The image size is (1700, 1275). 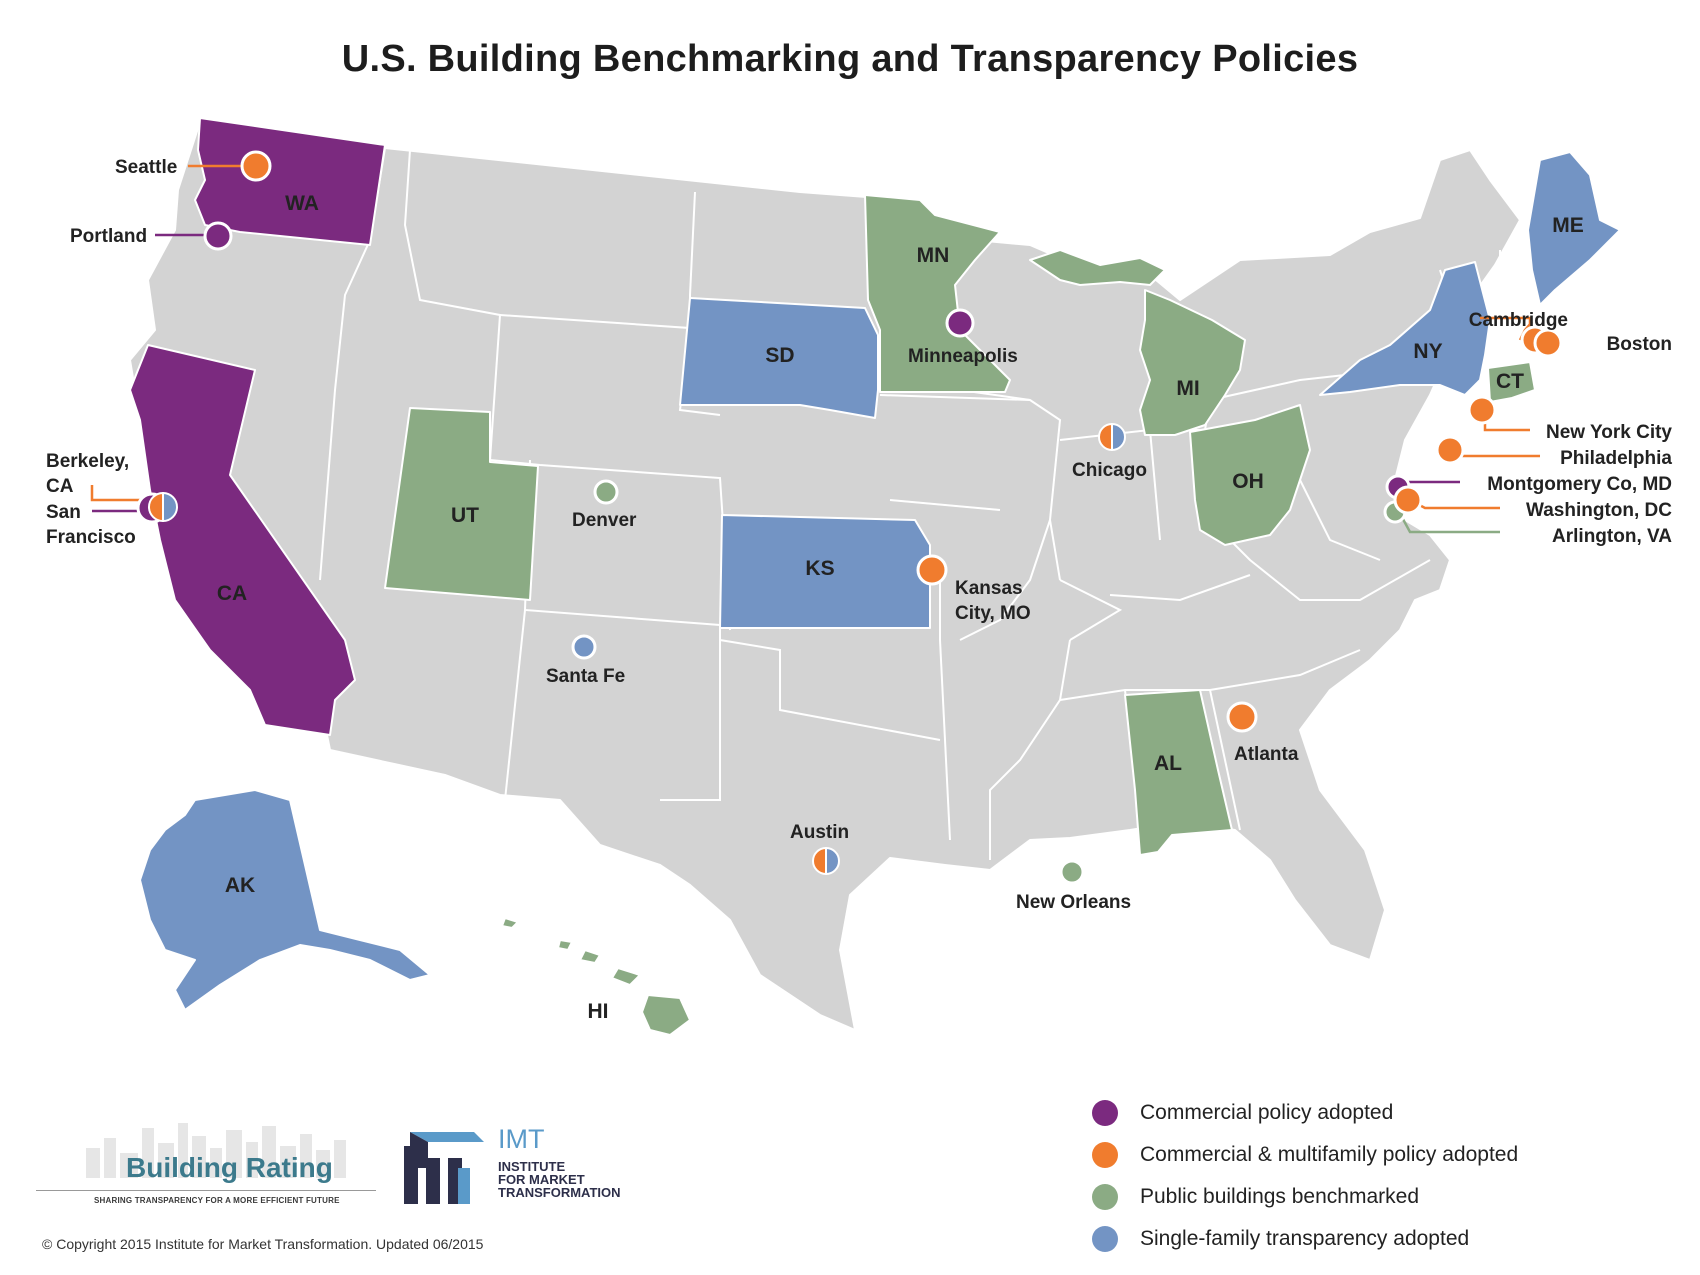 I want to click on state-ca, so click(x=242, y=540).